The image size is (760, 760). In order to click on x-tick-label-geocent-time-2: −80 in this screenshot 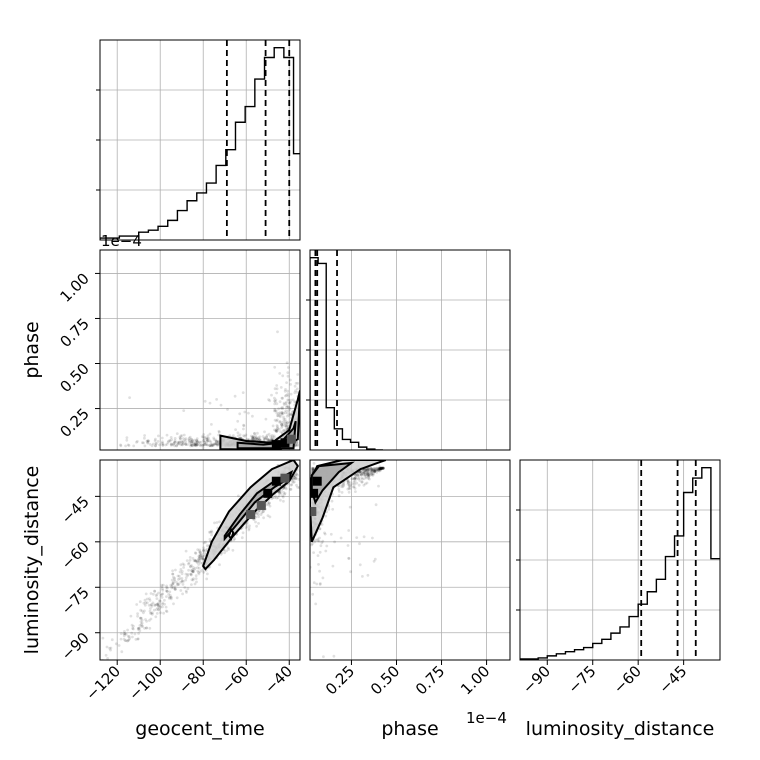, I will do `click(192, 679)`.